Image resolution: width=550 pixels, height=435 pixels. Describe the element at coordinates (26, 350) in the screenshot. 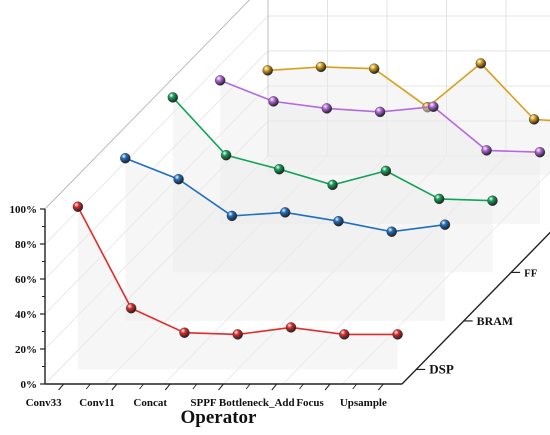

I see `y-tick-label: 20%` at that location.